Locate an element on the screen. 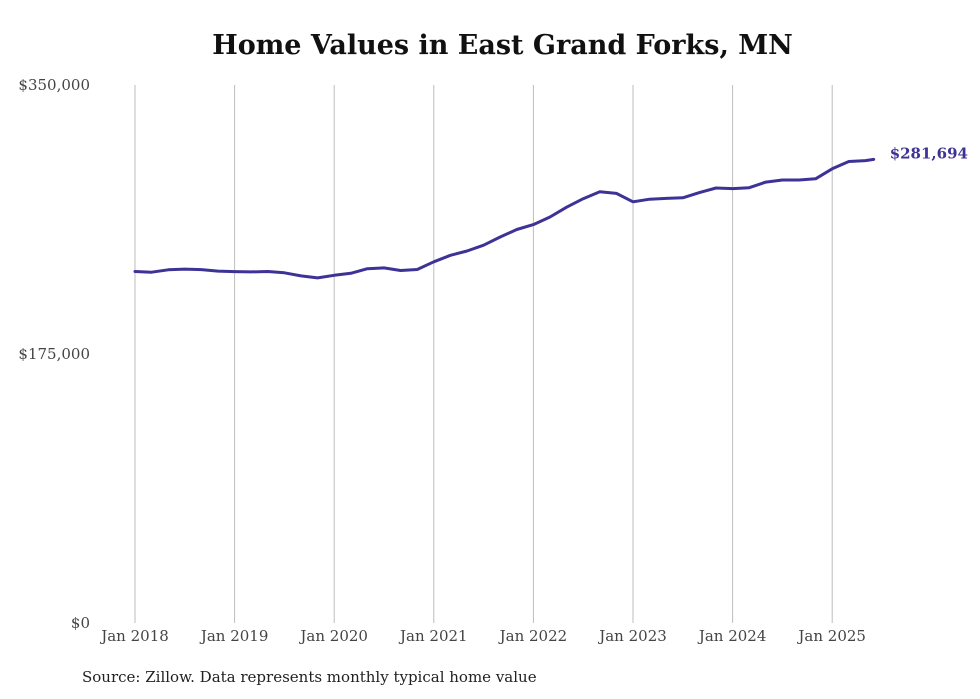  series-line is located at coordinates (504, 218).